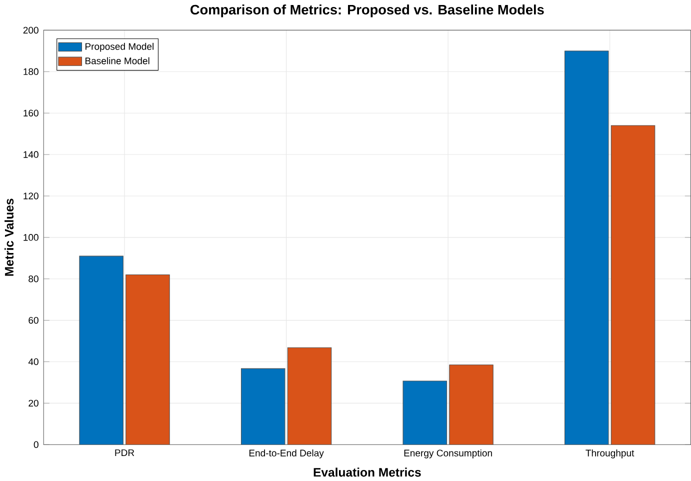 The image size is (691, 481). Describe the element at coordinates (31, 196) in the screenshot. I see `y-tick-label: 120` at that location.